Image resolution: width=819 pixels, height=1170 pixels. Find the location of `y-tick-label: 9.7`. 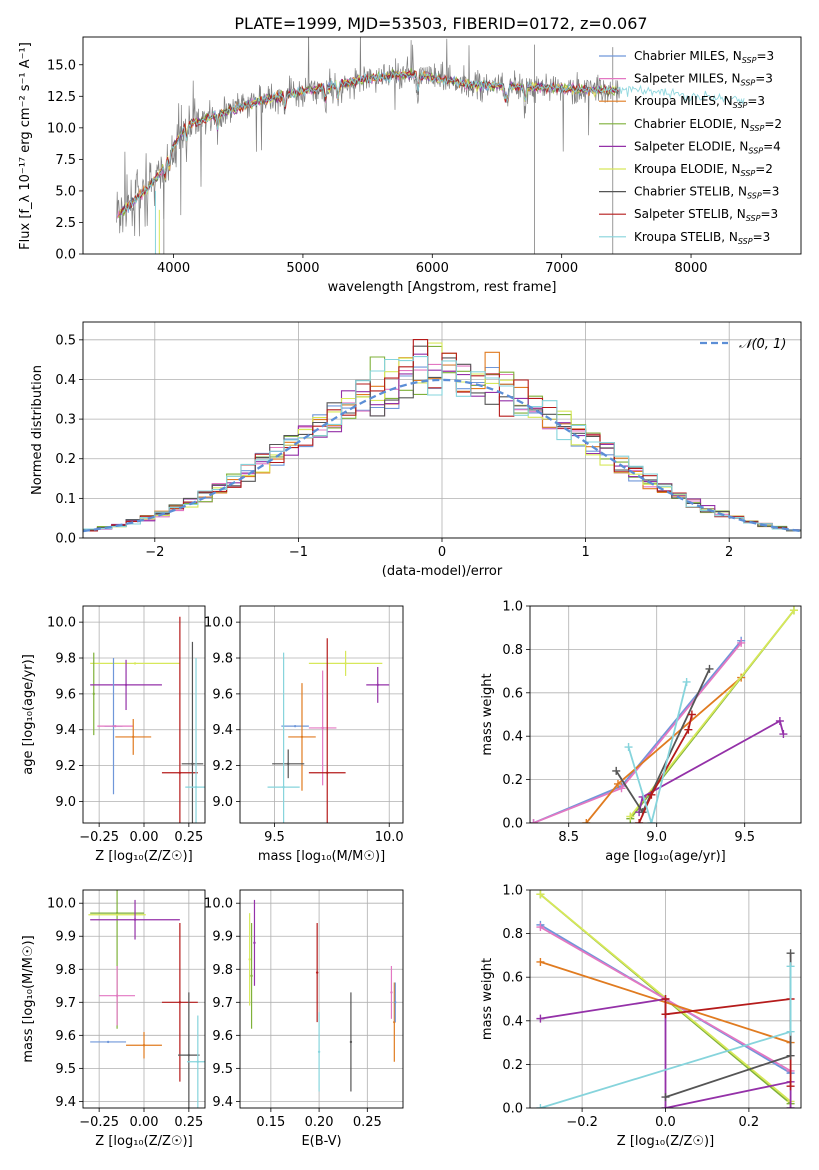

y-tick-label: 9.7 is located at coordinates (222, 1003).